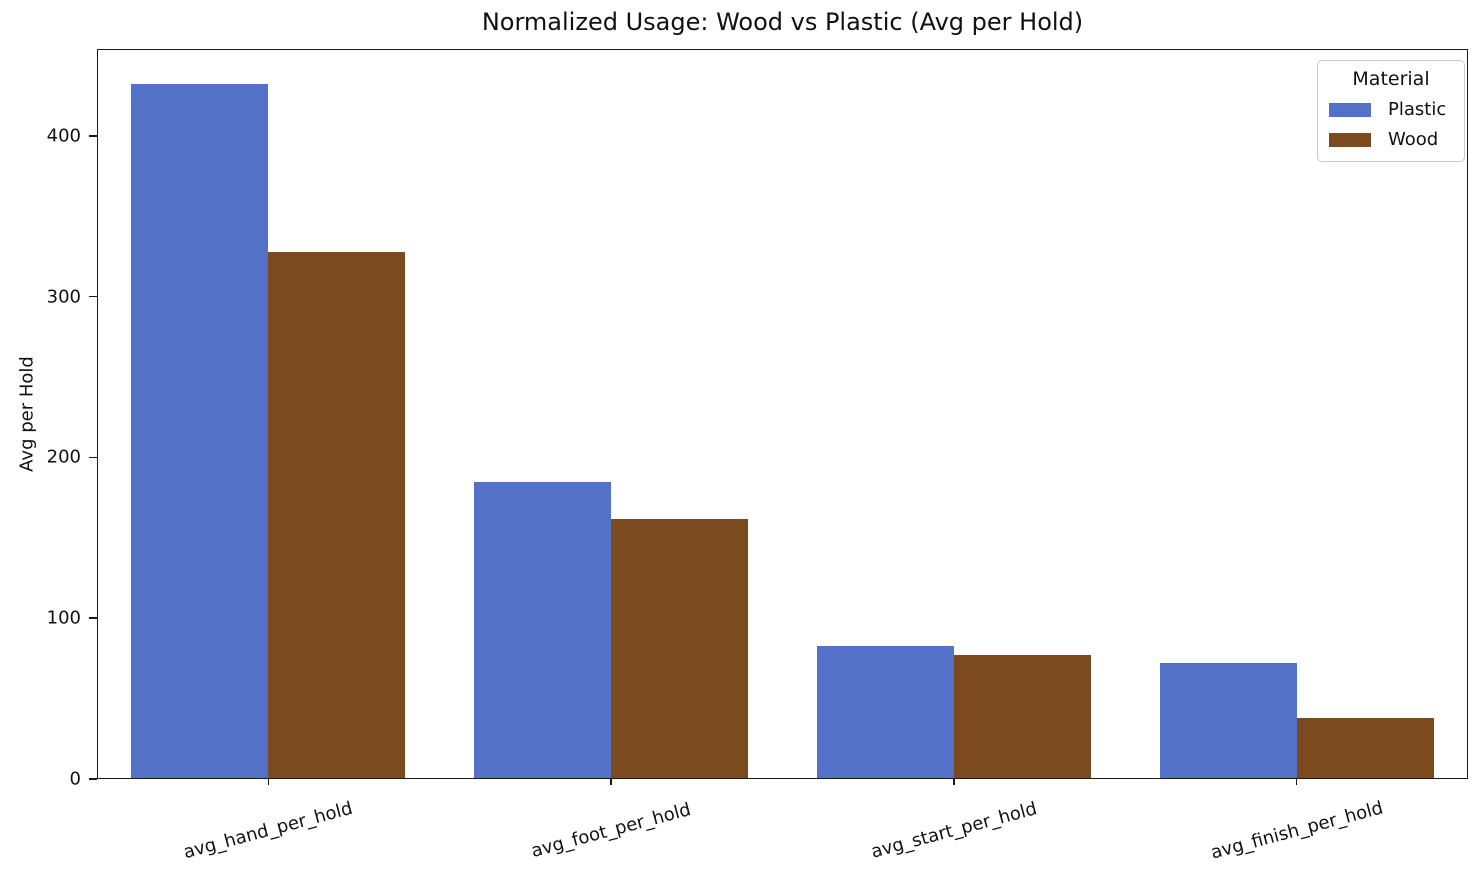  Describe the element at coordinates (1391, 124) in the screenshot. I see `legend-items: Plastic Wood` at that location.